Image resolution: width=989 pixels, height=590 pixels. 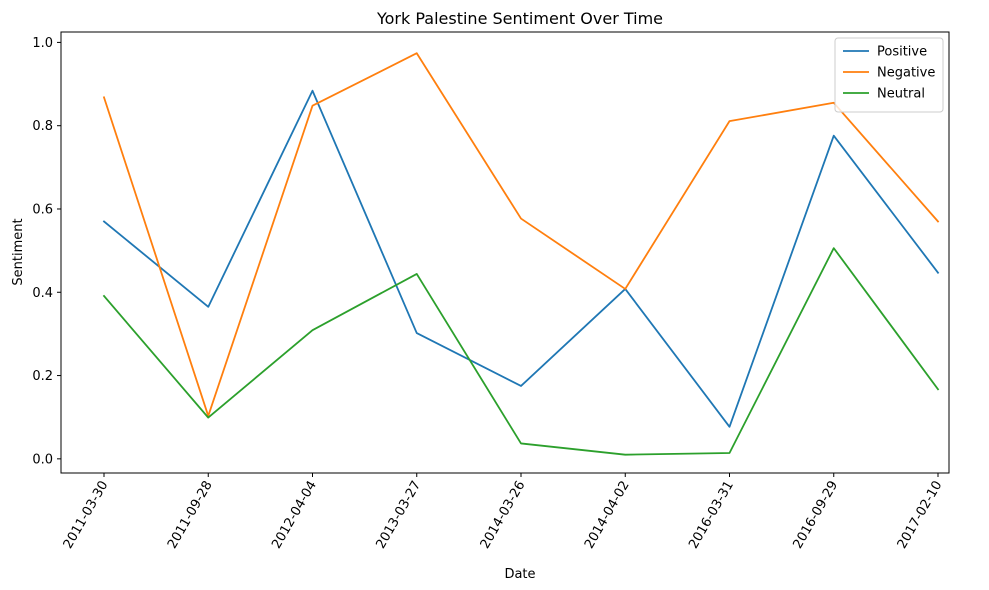 What do you see at coordinates (190, 515) in the screenshot?
I see `x-tick-label: 2011-09-28` at bounding box center [190, 515].